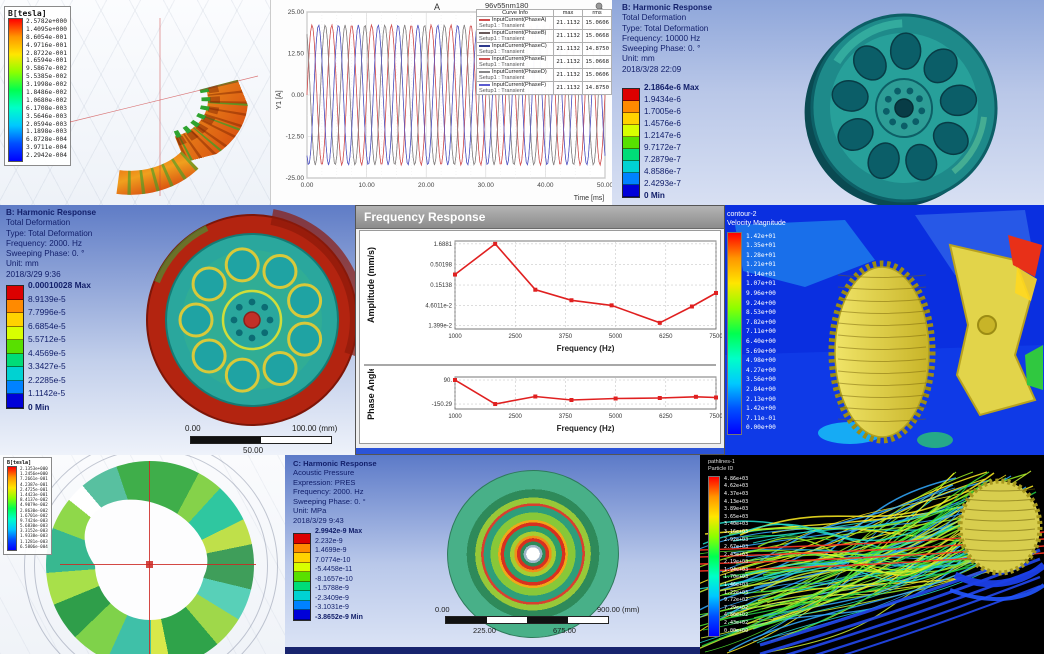 The height and width of the screenshot is (654, 1044). What do you see at coordinates (715, 417) in the screenshot?
I see `svg-text: 7500` at bounding box center [715, 417].